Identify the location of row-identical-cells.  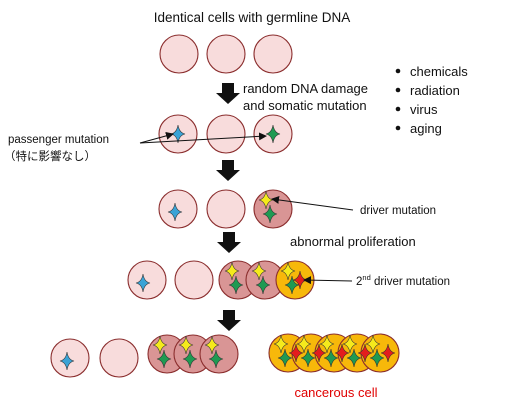
(226, 54).